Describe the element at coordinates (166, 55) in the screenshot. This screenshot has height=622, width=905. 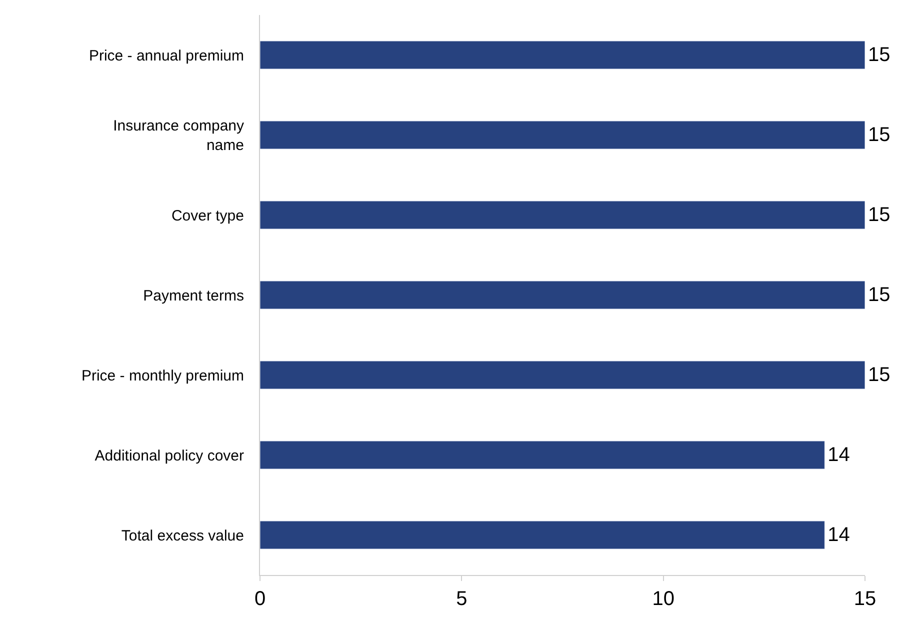
I see `y-tick-label: Price - annual premium` at that location.